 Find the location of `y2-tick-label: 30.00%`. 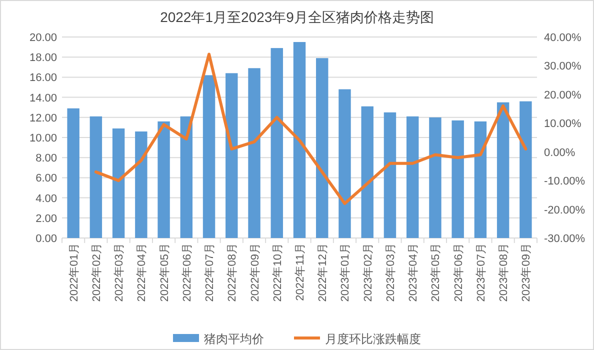

y2-tick-label: 30.00% is located at coordinates (563, 66).